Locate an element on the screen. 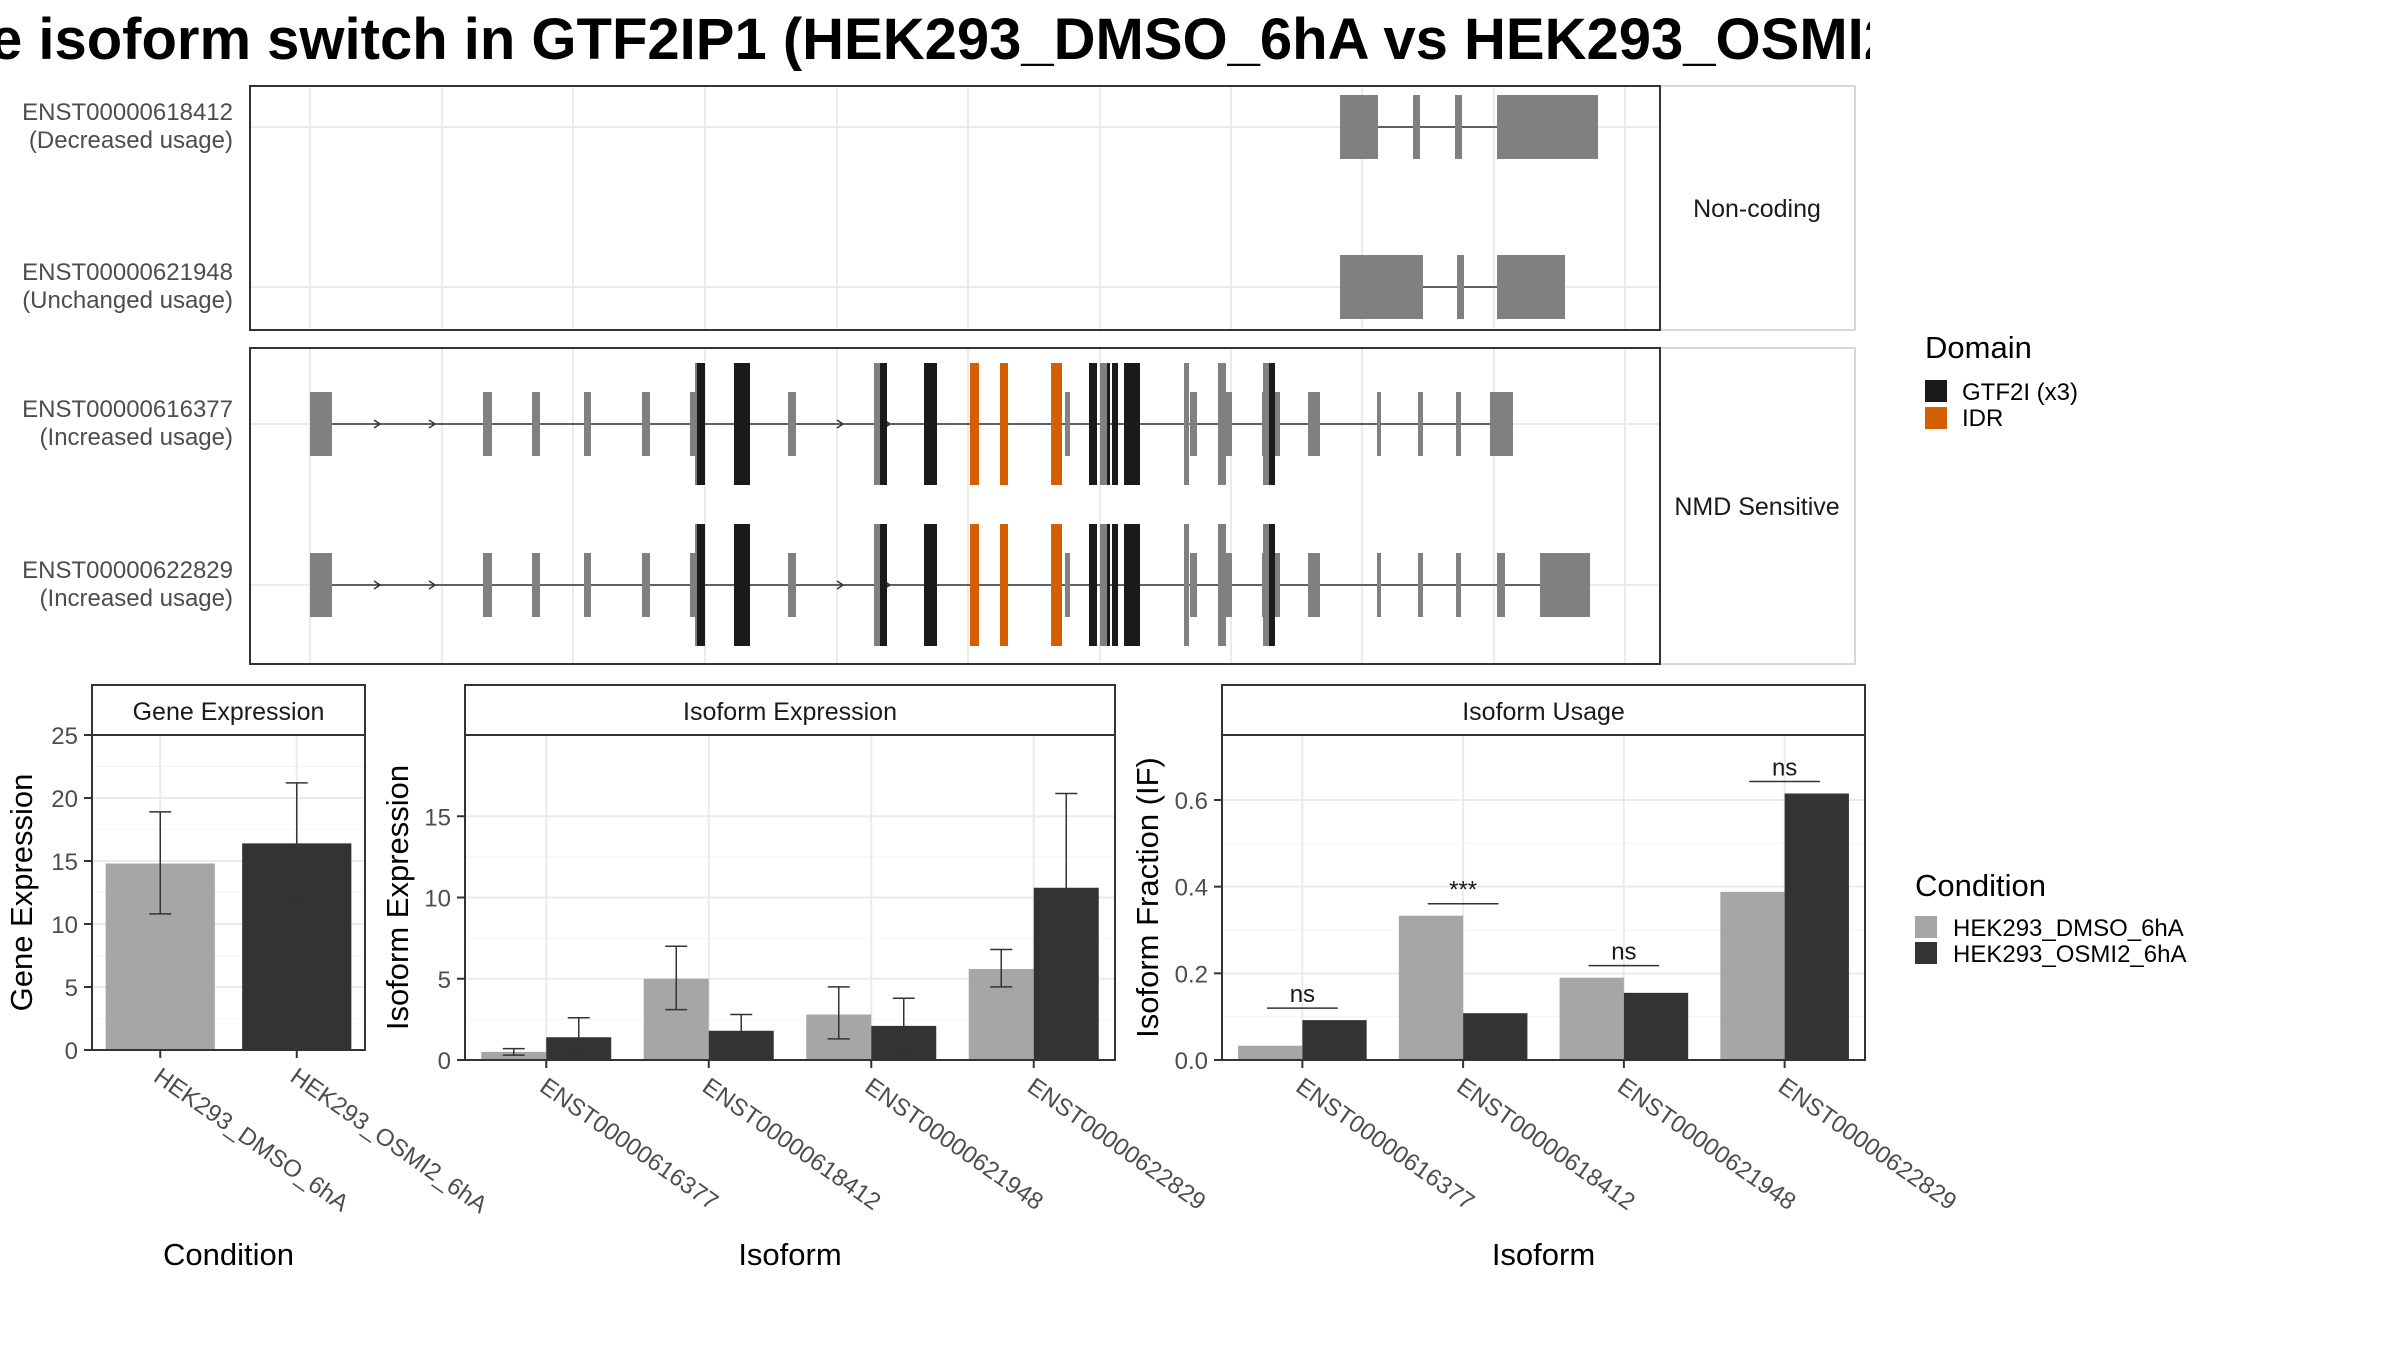  y-tick-label: 5 is located at coordinates (71, 988).